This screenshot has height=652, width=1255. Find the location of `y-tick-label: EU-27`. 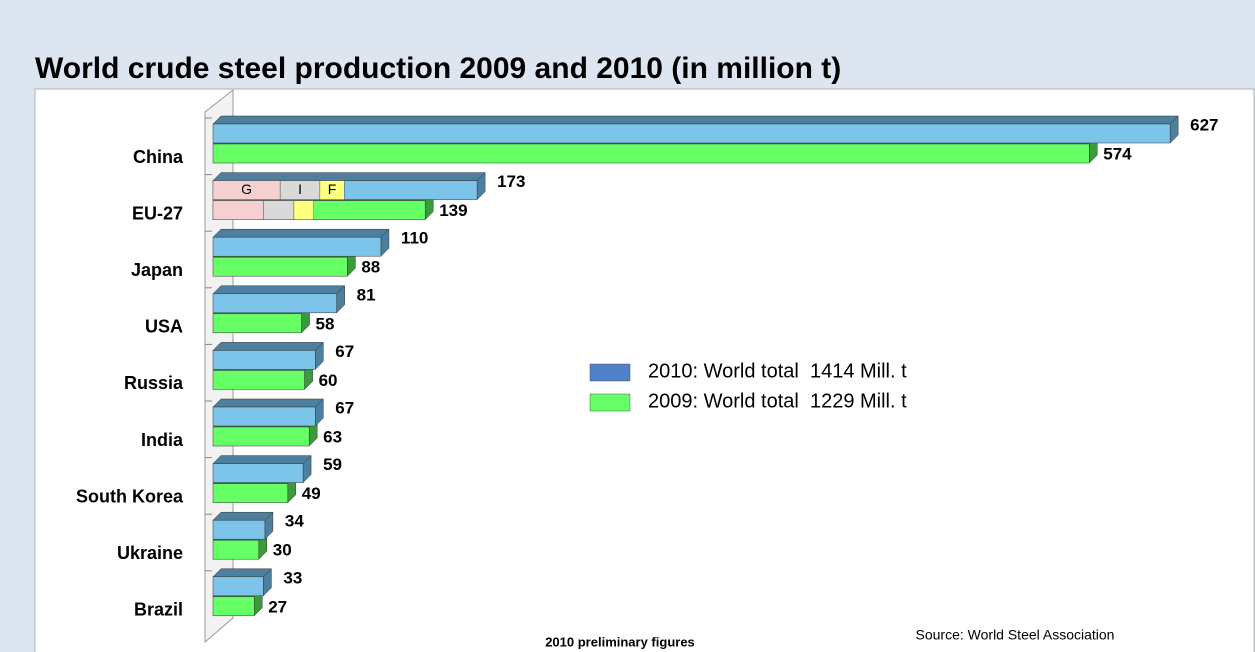

y-tick-label: EU-27 is located at coordinates (157, 213).